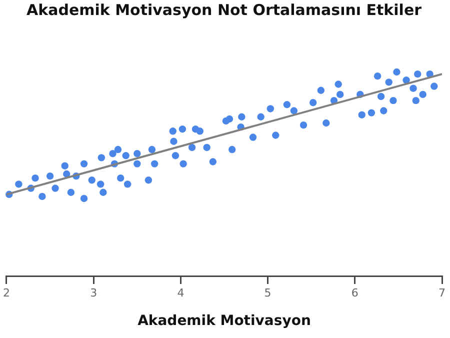 Image resolution: width=450 pixels, height=338 pixels. What do you see at coordinates (224, 321) in the screenshot?
I see `x-axis-title: Akademik Motivasyon` at bounding box center [224, 321].